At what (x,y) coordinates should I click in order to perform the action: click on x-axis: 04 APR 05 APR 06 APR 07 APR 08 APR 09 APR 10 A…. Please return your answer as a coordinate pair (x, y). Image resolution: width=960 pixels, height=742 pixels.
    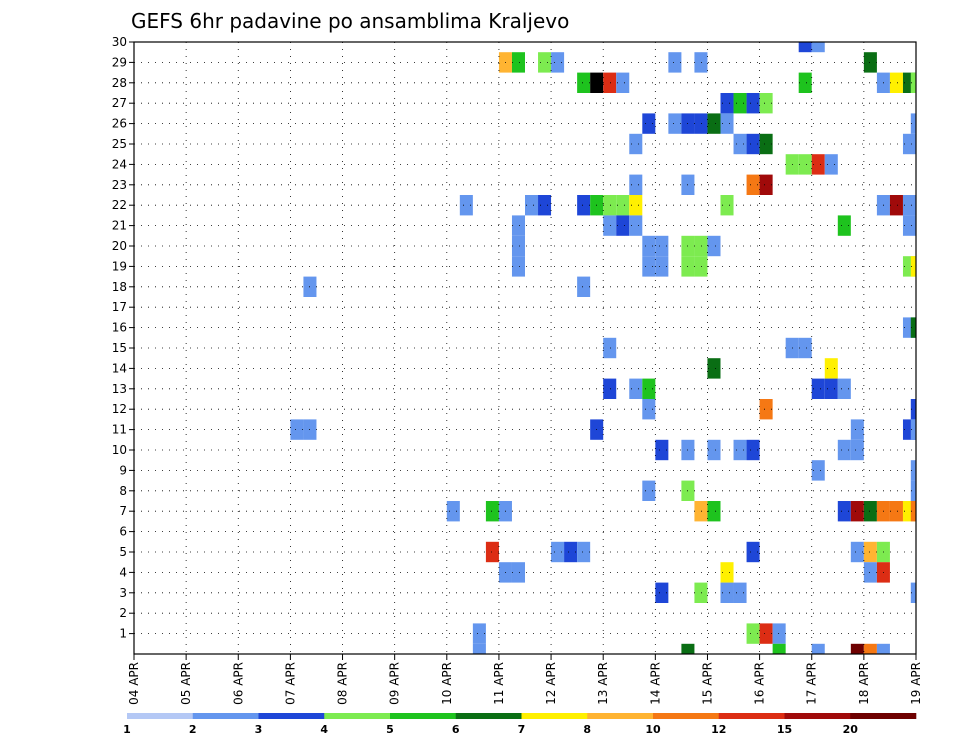
    Looking at the image, I should click on (525, 679).